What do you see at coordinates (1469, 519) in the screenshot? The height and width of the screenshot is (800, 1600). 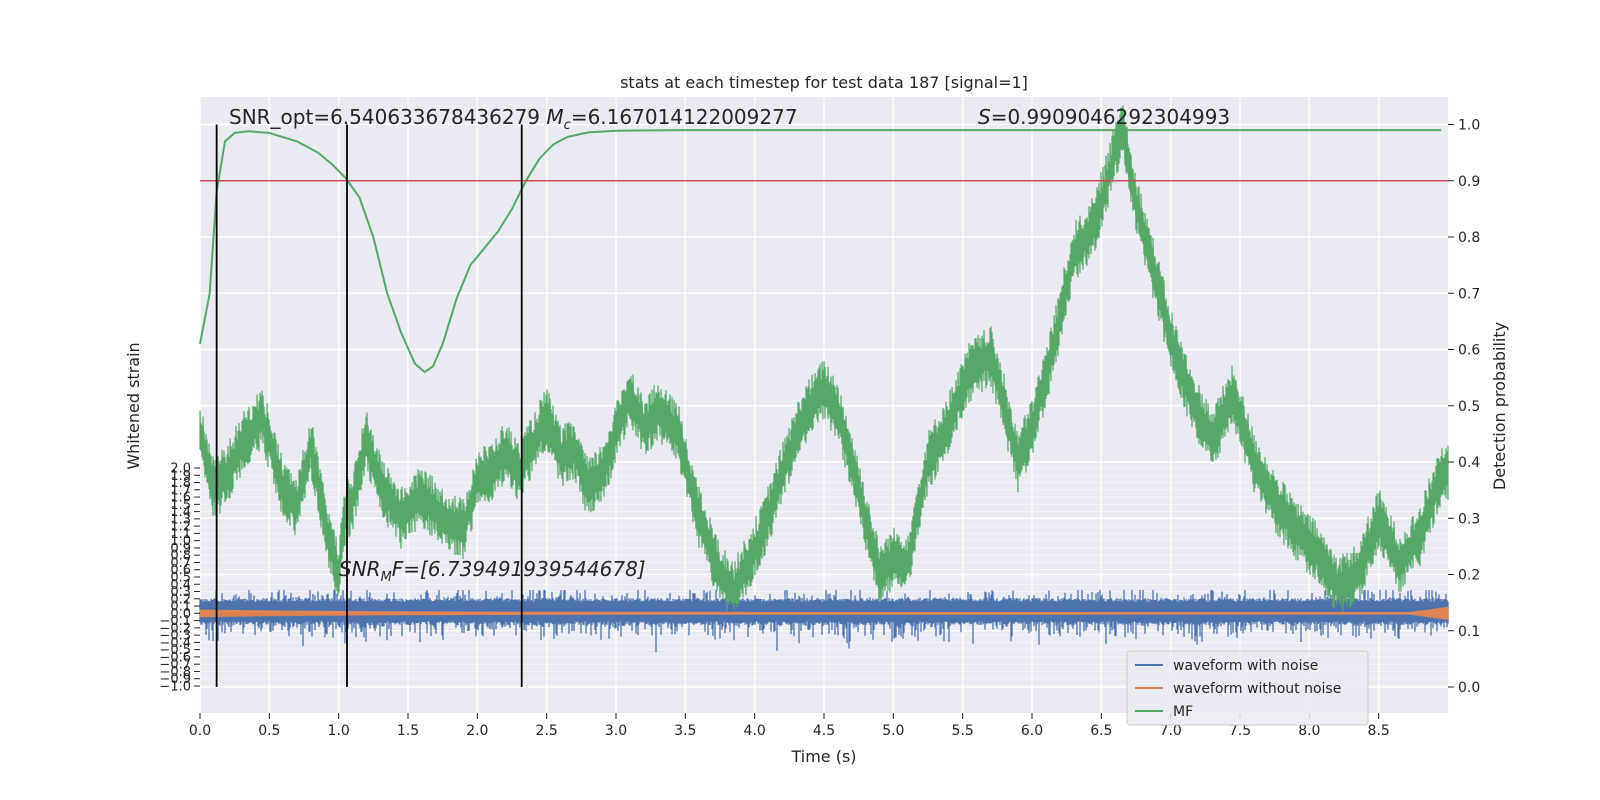 I see `y-right-tick-label: 0.3` at bounding box center [1469, 519].